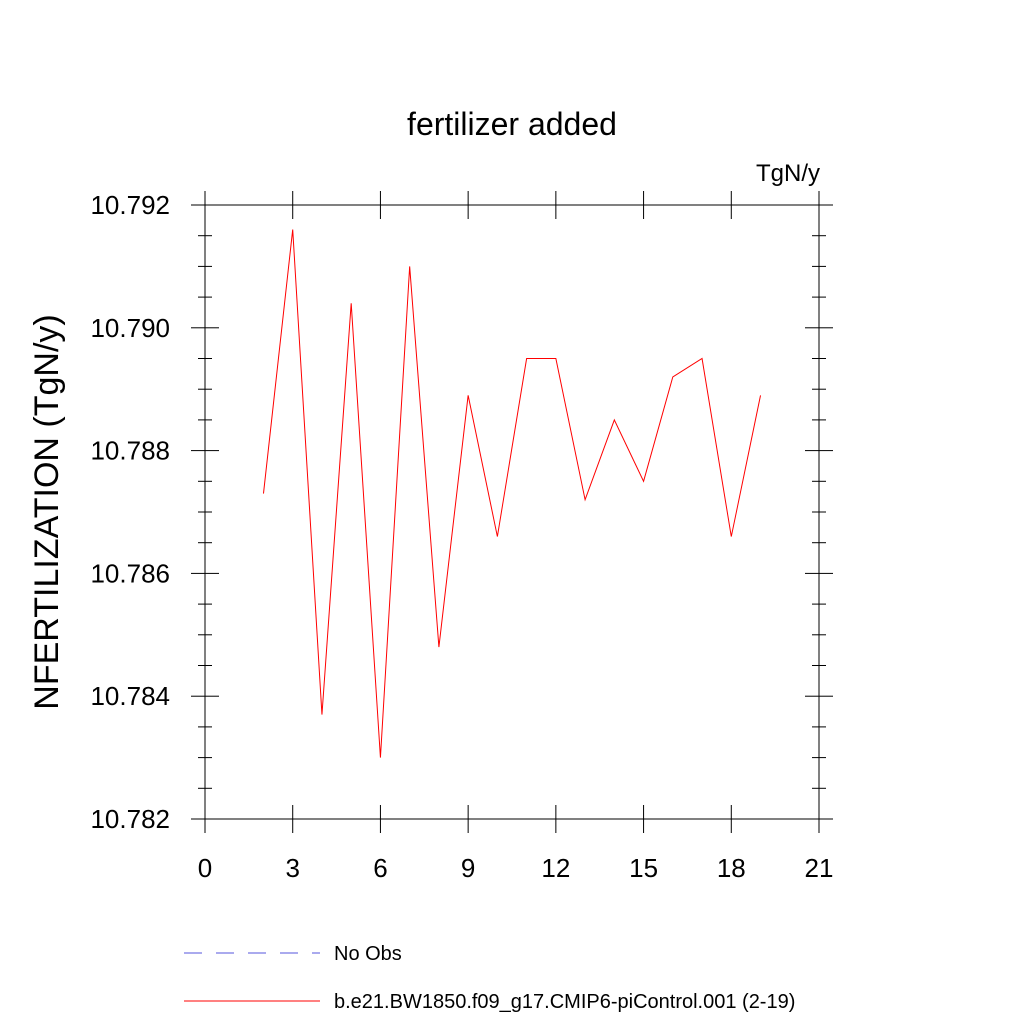 The height and width of the screenshot is (1024, 1024). Describe the element at coordinates (130, 696) in the screenshot. I see `y-tick-label: 10.784` at that location.